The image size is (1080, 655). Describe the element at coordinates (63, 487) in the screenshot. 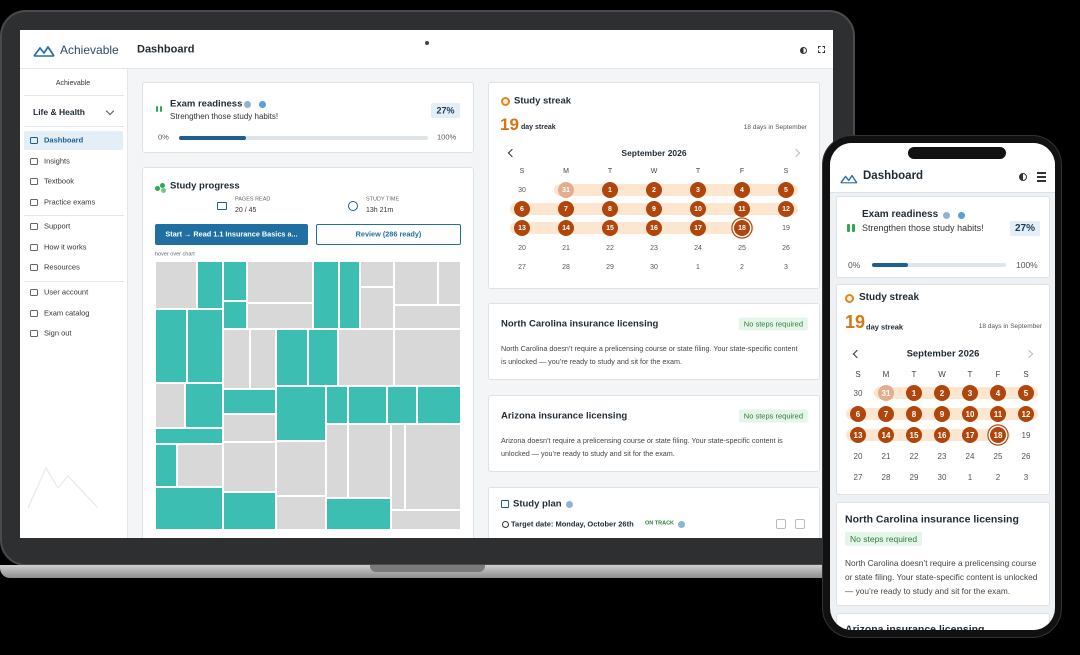

I see `watermark-line` at that location.